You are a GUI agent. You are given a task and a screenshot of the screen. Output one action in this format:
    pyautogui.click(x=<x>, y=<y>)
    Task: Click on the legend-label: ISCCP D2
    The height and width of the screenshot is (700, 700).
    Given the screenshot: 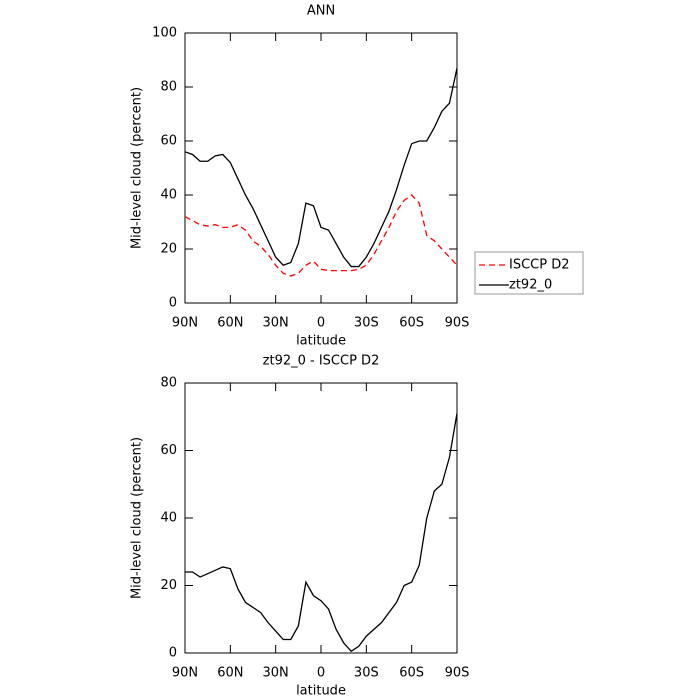 What is the action you would take?
    pyautogui.click(x=539, y=265)
    